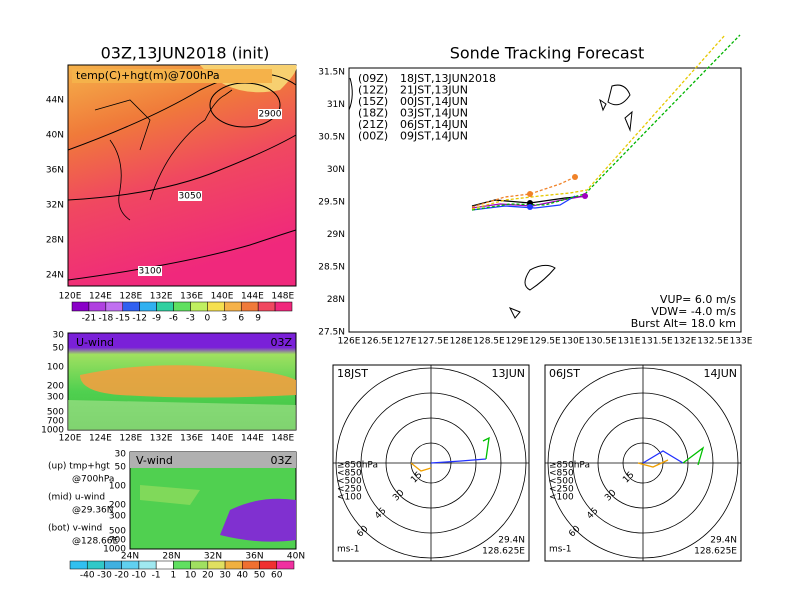 This screenshot has width=792, height=612. Describe the element at coordinates (182, 415) in the screenshot. I see `low-level` at that location.